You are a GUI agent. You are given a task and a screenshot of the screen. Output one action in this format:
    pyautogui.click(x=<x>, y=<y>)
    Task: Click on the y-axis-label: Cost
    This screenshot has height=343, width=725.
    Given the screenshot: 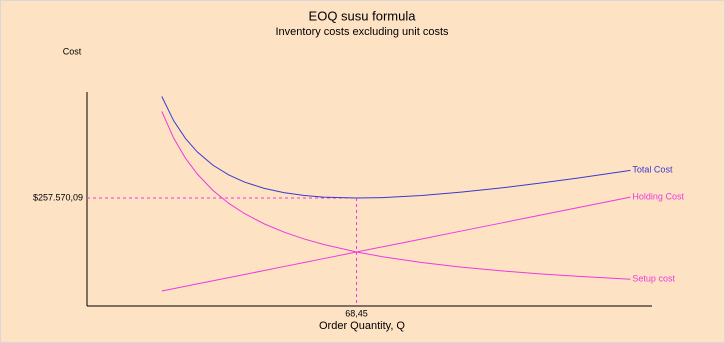 What is the action you would take?
    pyautogui.click(x=72, y=51)
    